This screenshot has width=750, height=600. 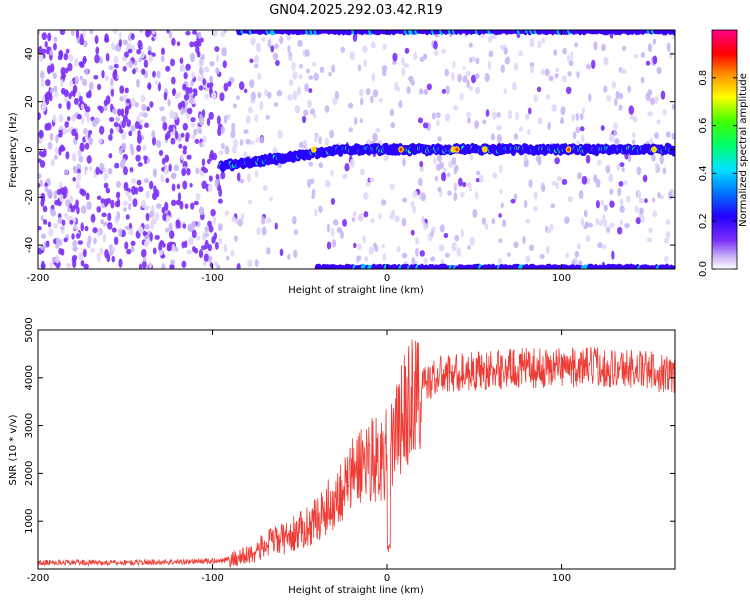 I want to click on y-tick-label: 40, so click(x=29, y=54).